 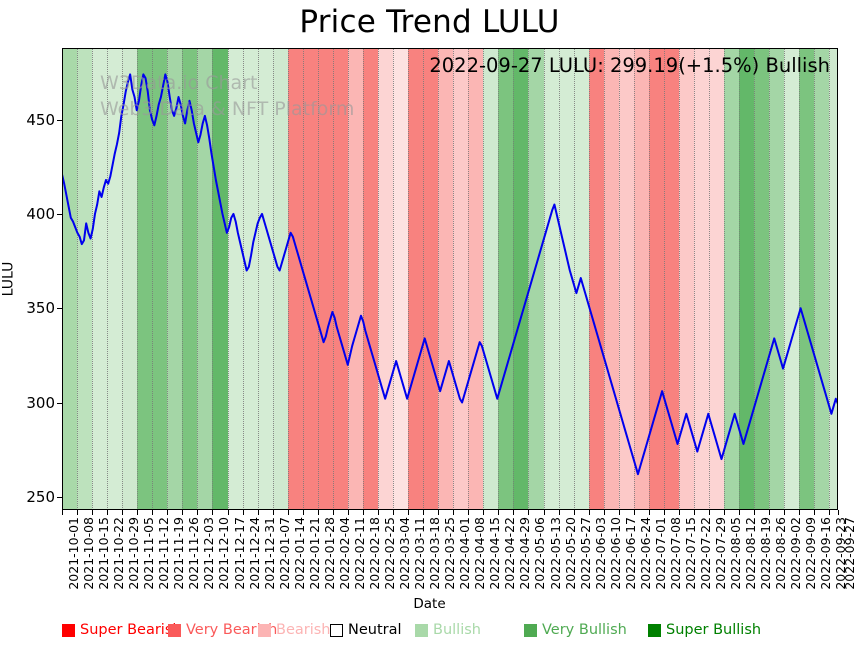 I want to click on x-axis-tick-label: 2021-10-15, so click(x=104, y=553).